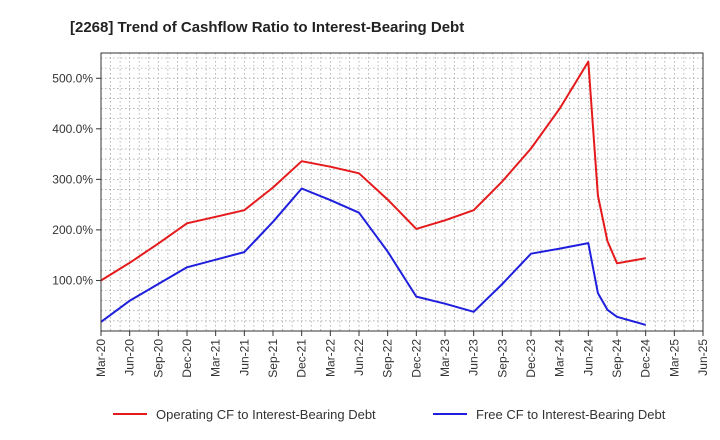 This screenshot has height=440, width=720. I want to click on y-tick-label: 100.0%, so click(72, 280).